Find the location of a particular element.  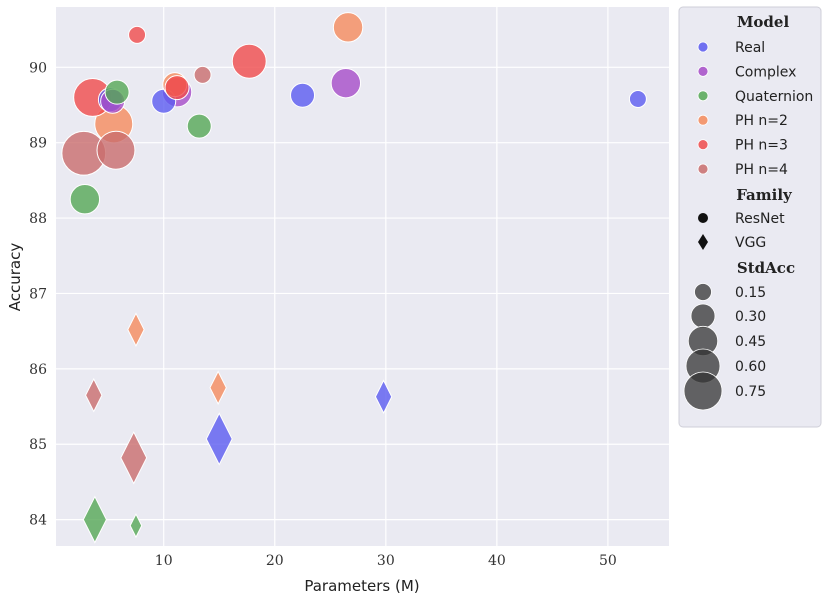

legend-marker-quaternion is located at coordinates (703, 96).